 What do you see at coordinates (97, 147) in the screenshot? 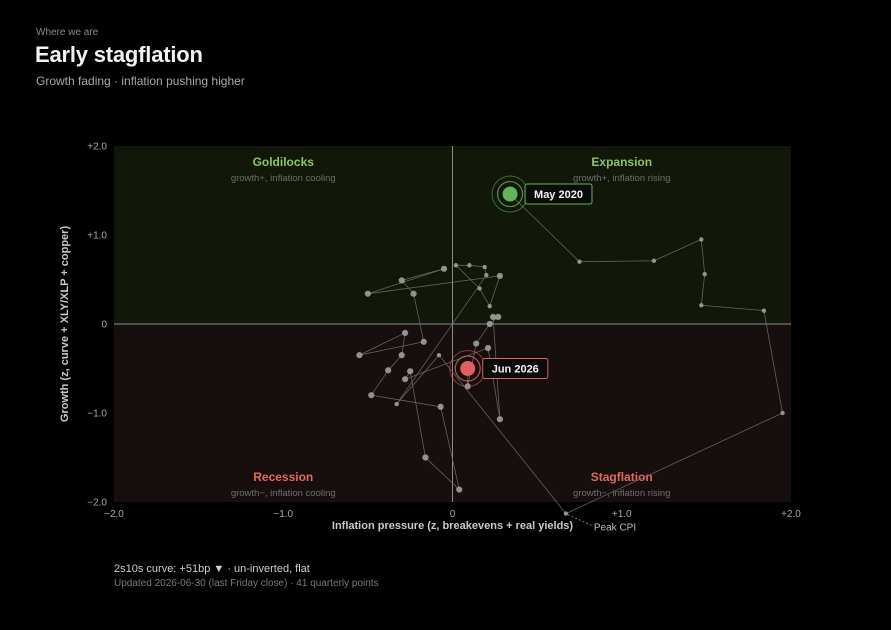
I see `y-tick-label: +2.0` at bounding box center [97, 147].